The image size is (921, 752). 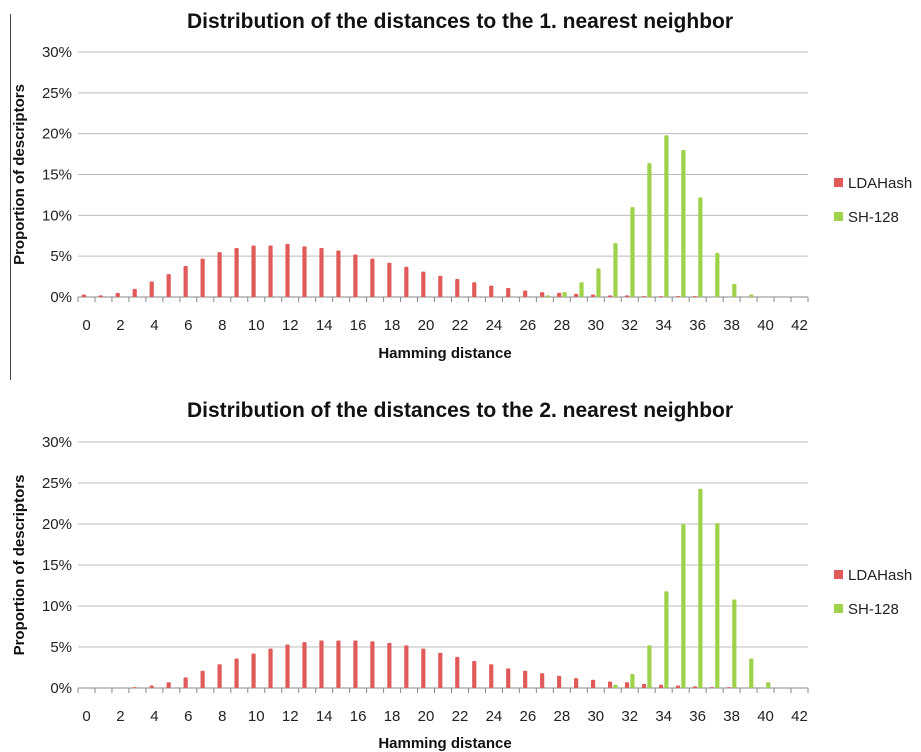 I want to click on legend-label: LDAHash, so click(x=880, y=575).